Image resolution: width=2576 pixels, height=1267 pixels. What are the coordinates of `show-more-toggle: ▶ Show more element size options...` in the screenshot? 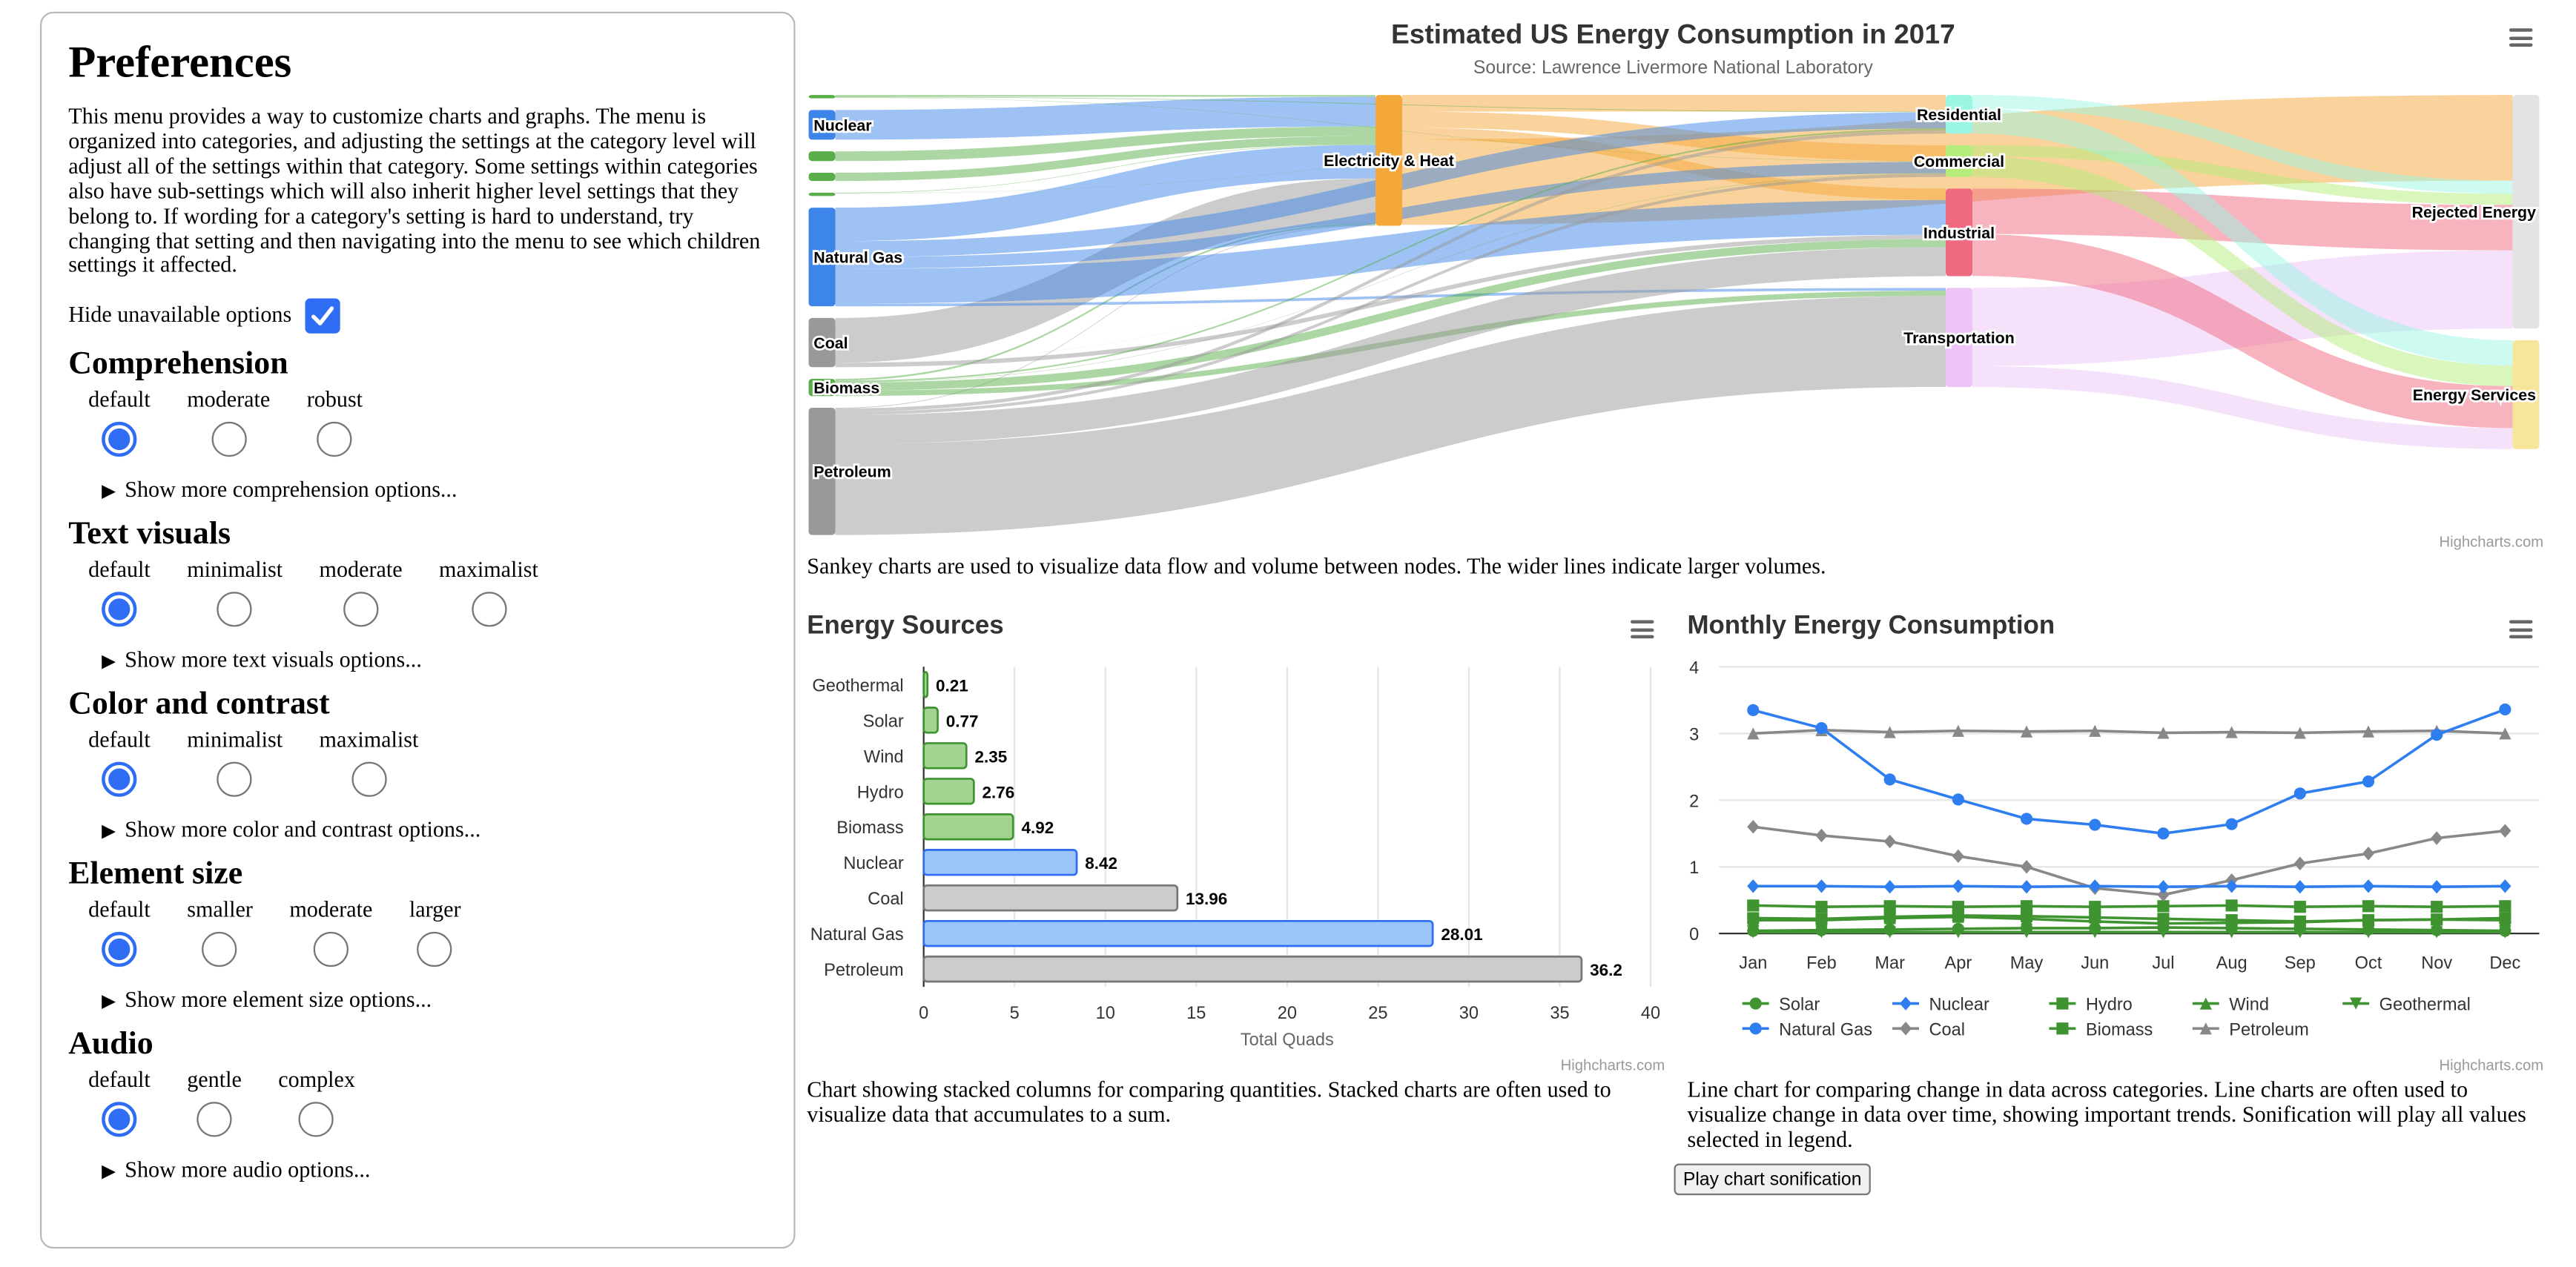 It's located at (434, 1002).